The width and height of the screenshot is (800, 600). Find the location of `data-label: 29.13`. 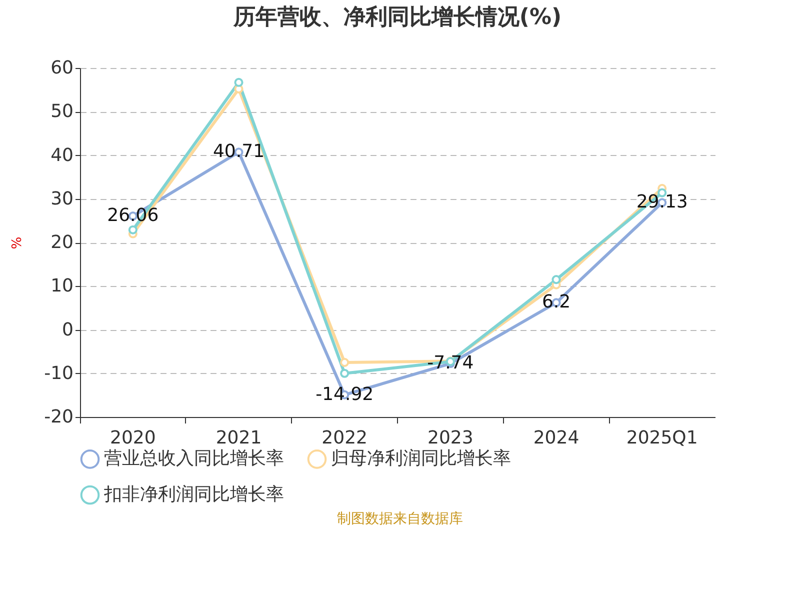

data-label: 29.13 is located at coordinates (662, 202).